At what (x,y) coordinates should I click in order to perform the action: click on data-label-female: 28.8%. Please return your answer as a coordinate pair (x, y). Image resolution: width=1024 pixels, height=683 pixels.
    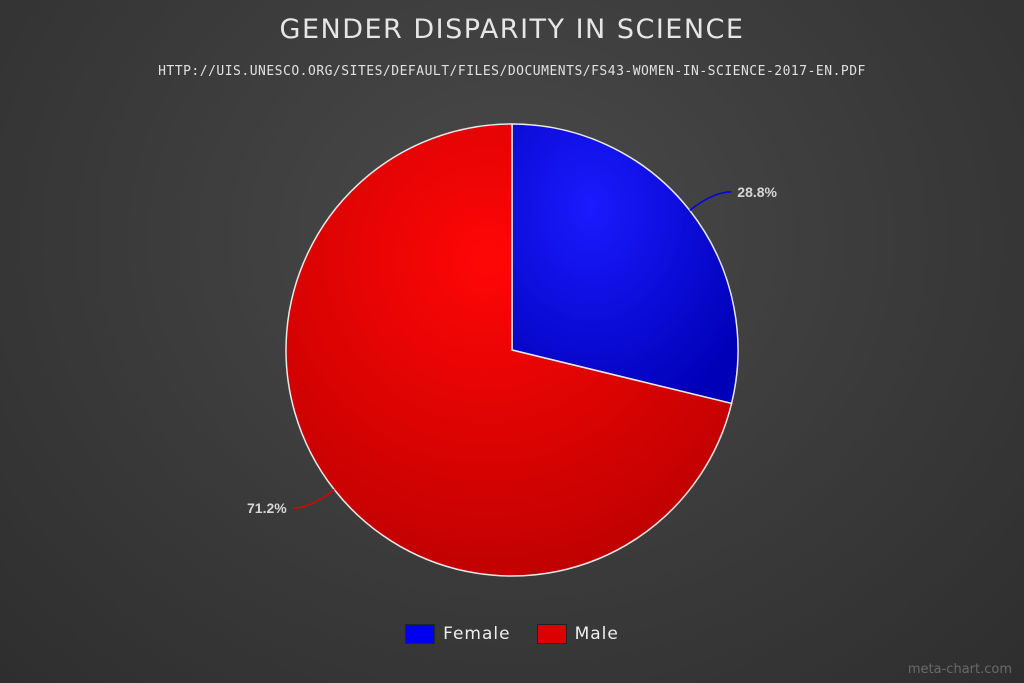
    Looking at the image, I should click on (757, 192).